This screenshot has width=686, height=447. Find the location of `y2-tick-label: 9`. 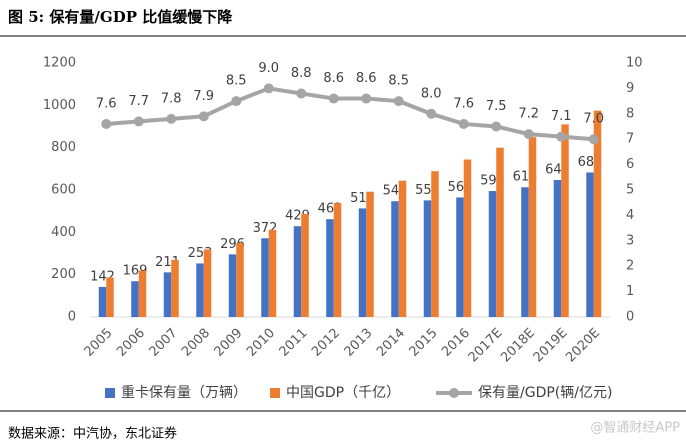

y2-tick-label: 9 is located at coordinates (630, 88).